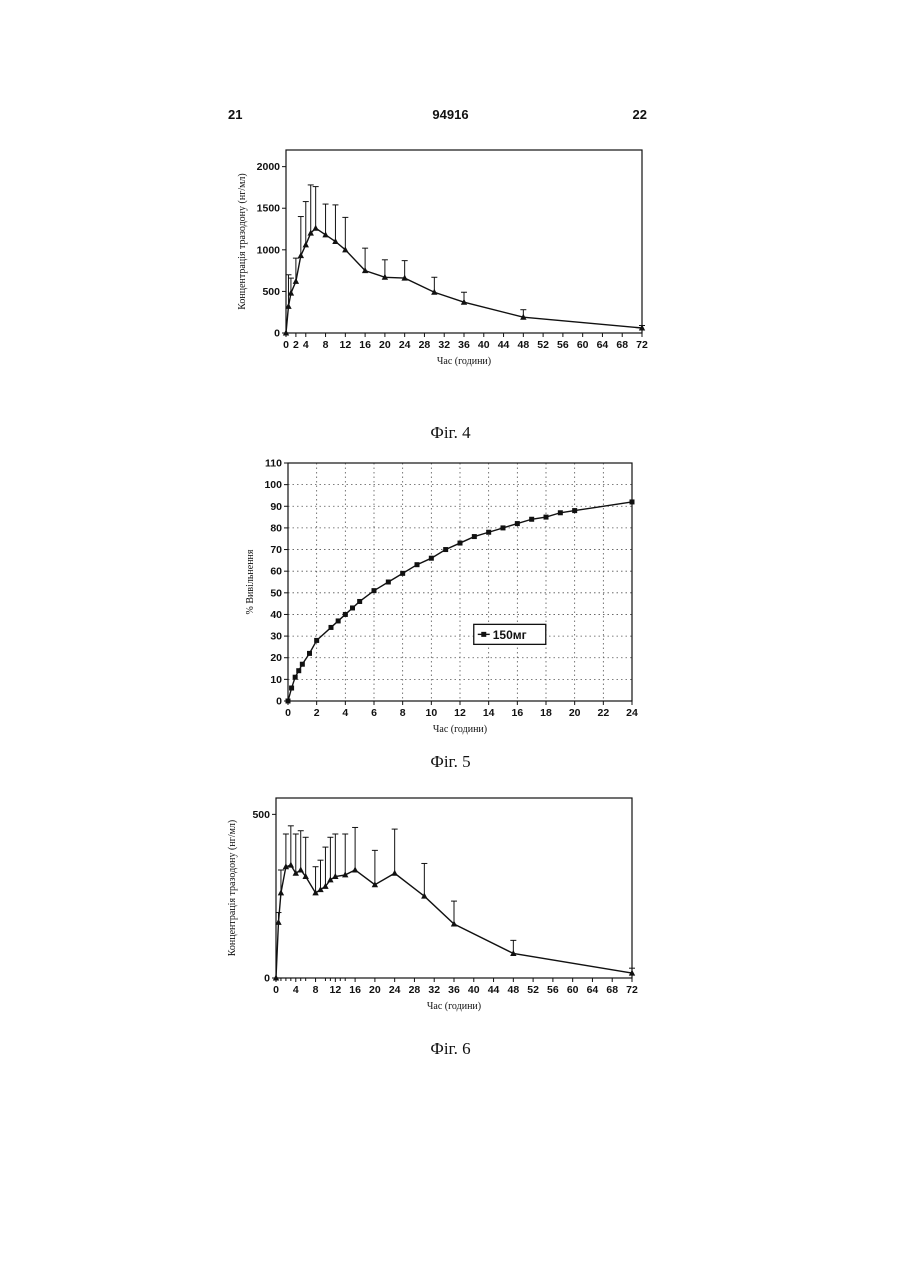  Describe the element at coordinates (374, 713) in the screenshot. I see `x-tick-label: 6` at that location.